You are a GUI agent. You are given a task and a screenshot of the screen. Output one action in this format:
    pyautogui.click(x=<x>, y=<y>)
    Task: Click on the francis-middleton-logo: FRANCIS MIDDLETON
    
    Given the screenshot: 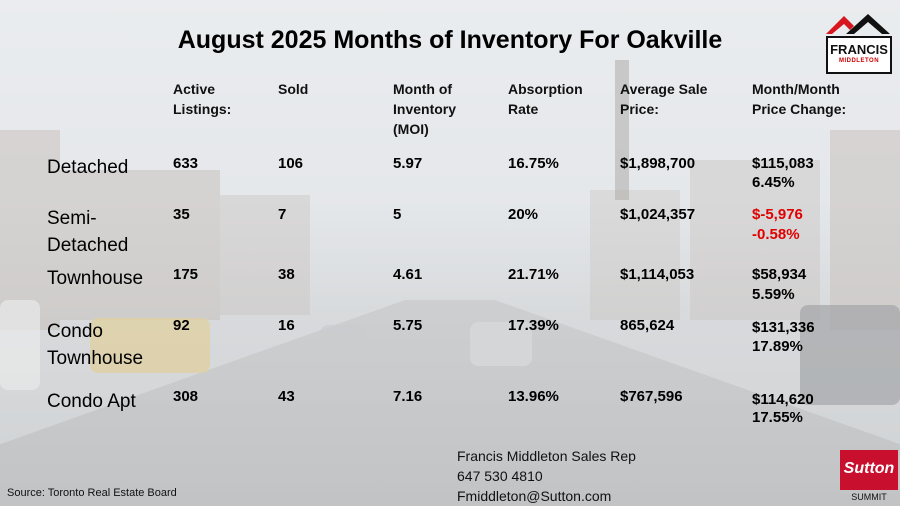 What is the action you would take?
    pyautogui.click(x=858, y=43)
    